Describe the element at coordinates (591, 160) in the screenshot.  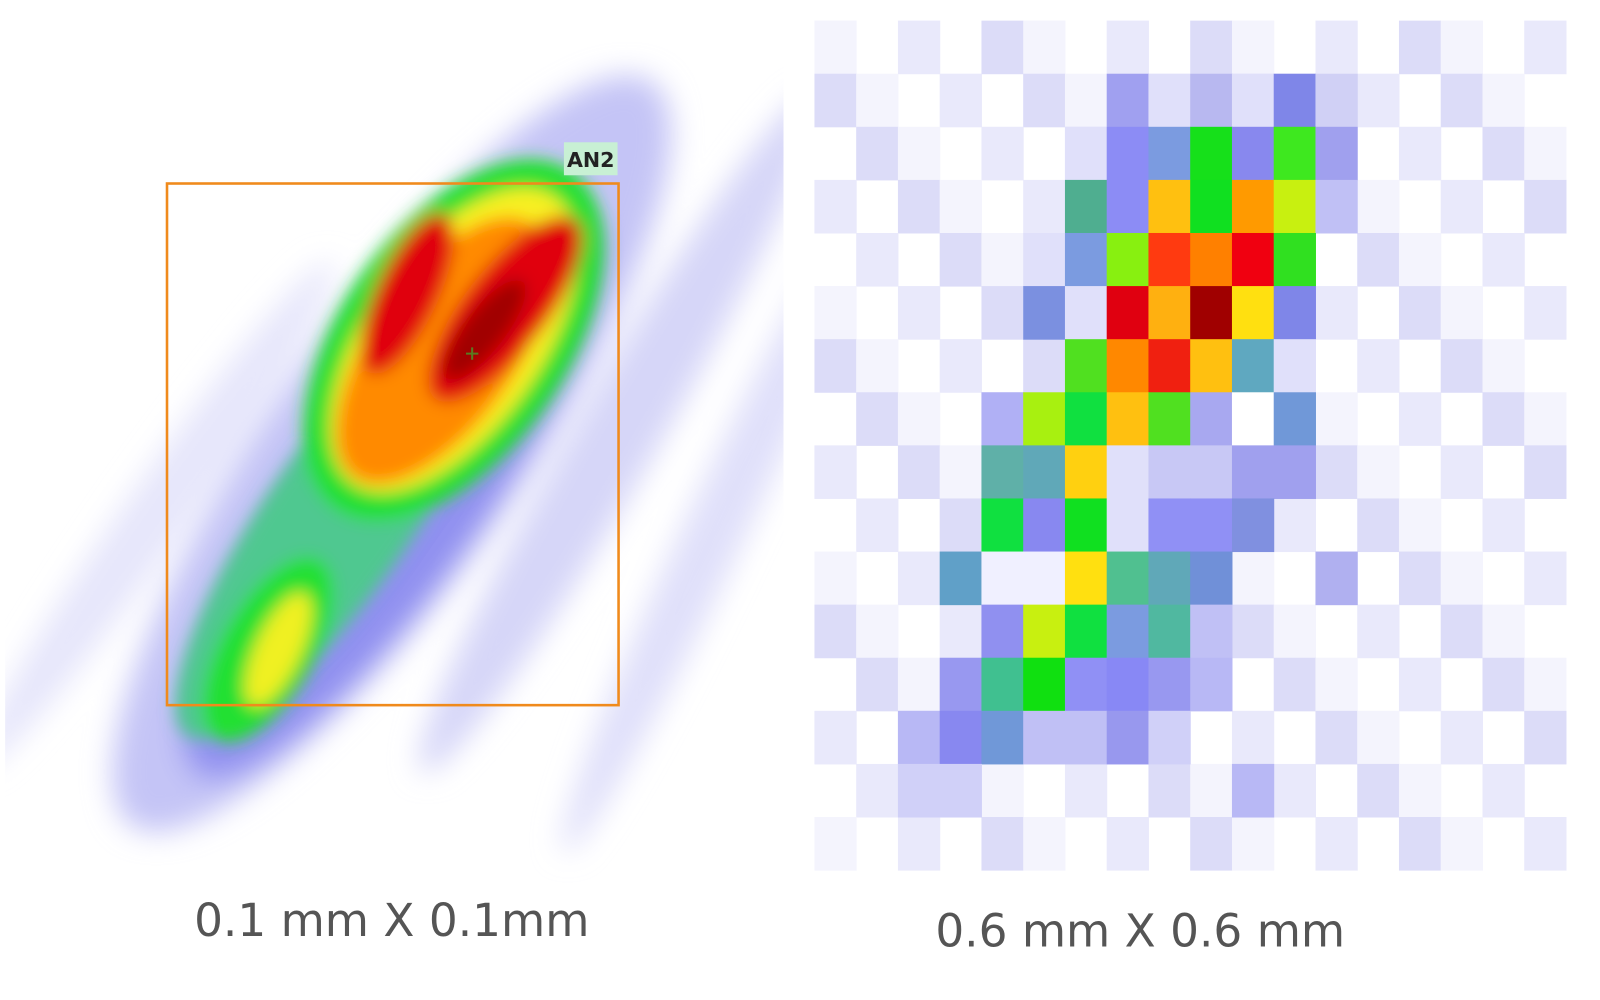
I see `roi-label: AN2` at that location.